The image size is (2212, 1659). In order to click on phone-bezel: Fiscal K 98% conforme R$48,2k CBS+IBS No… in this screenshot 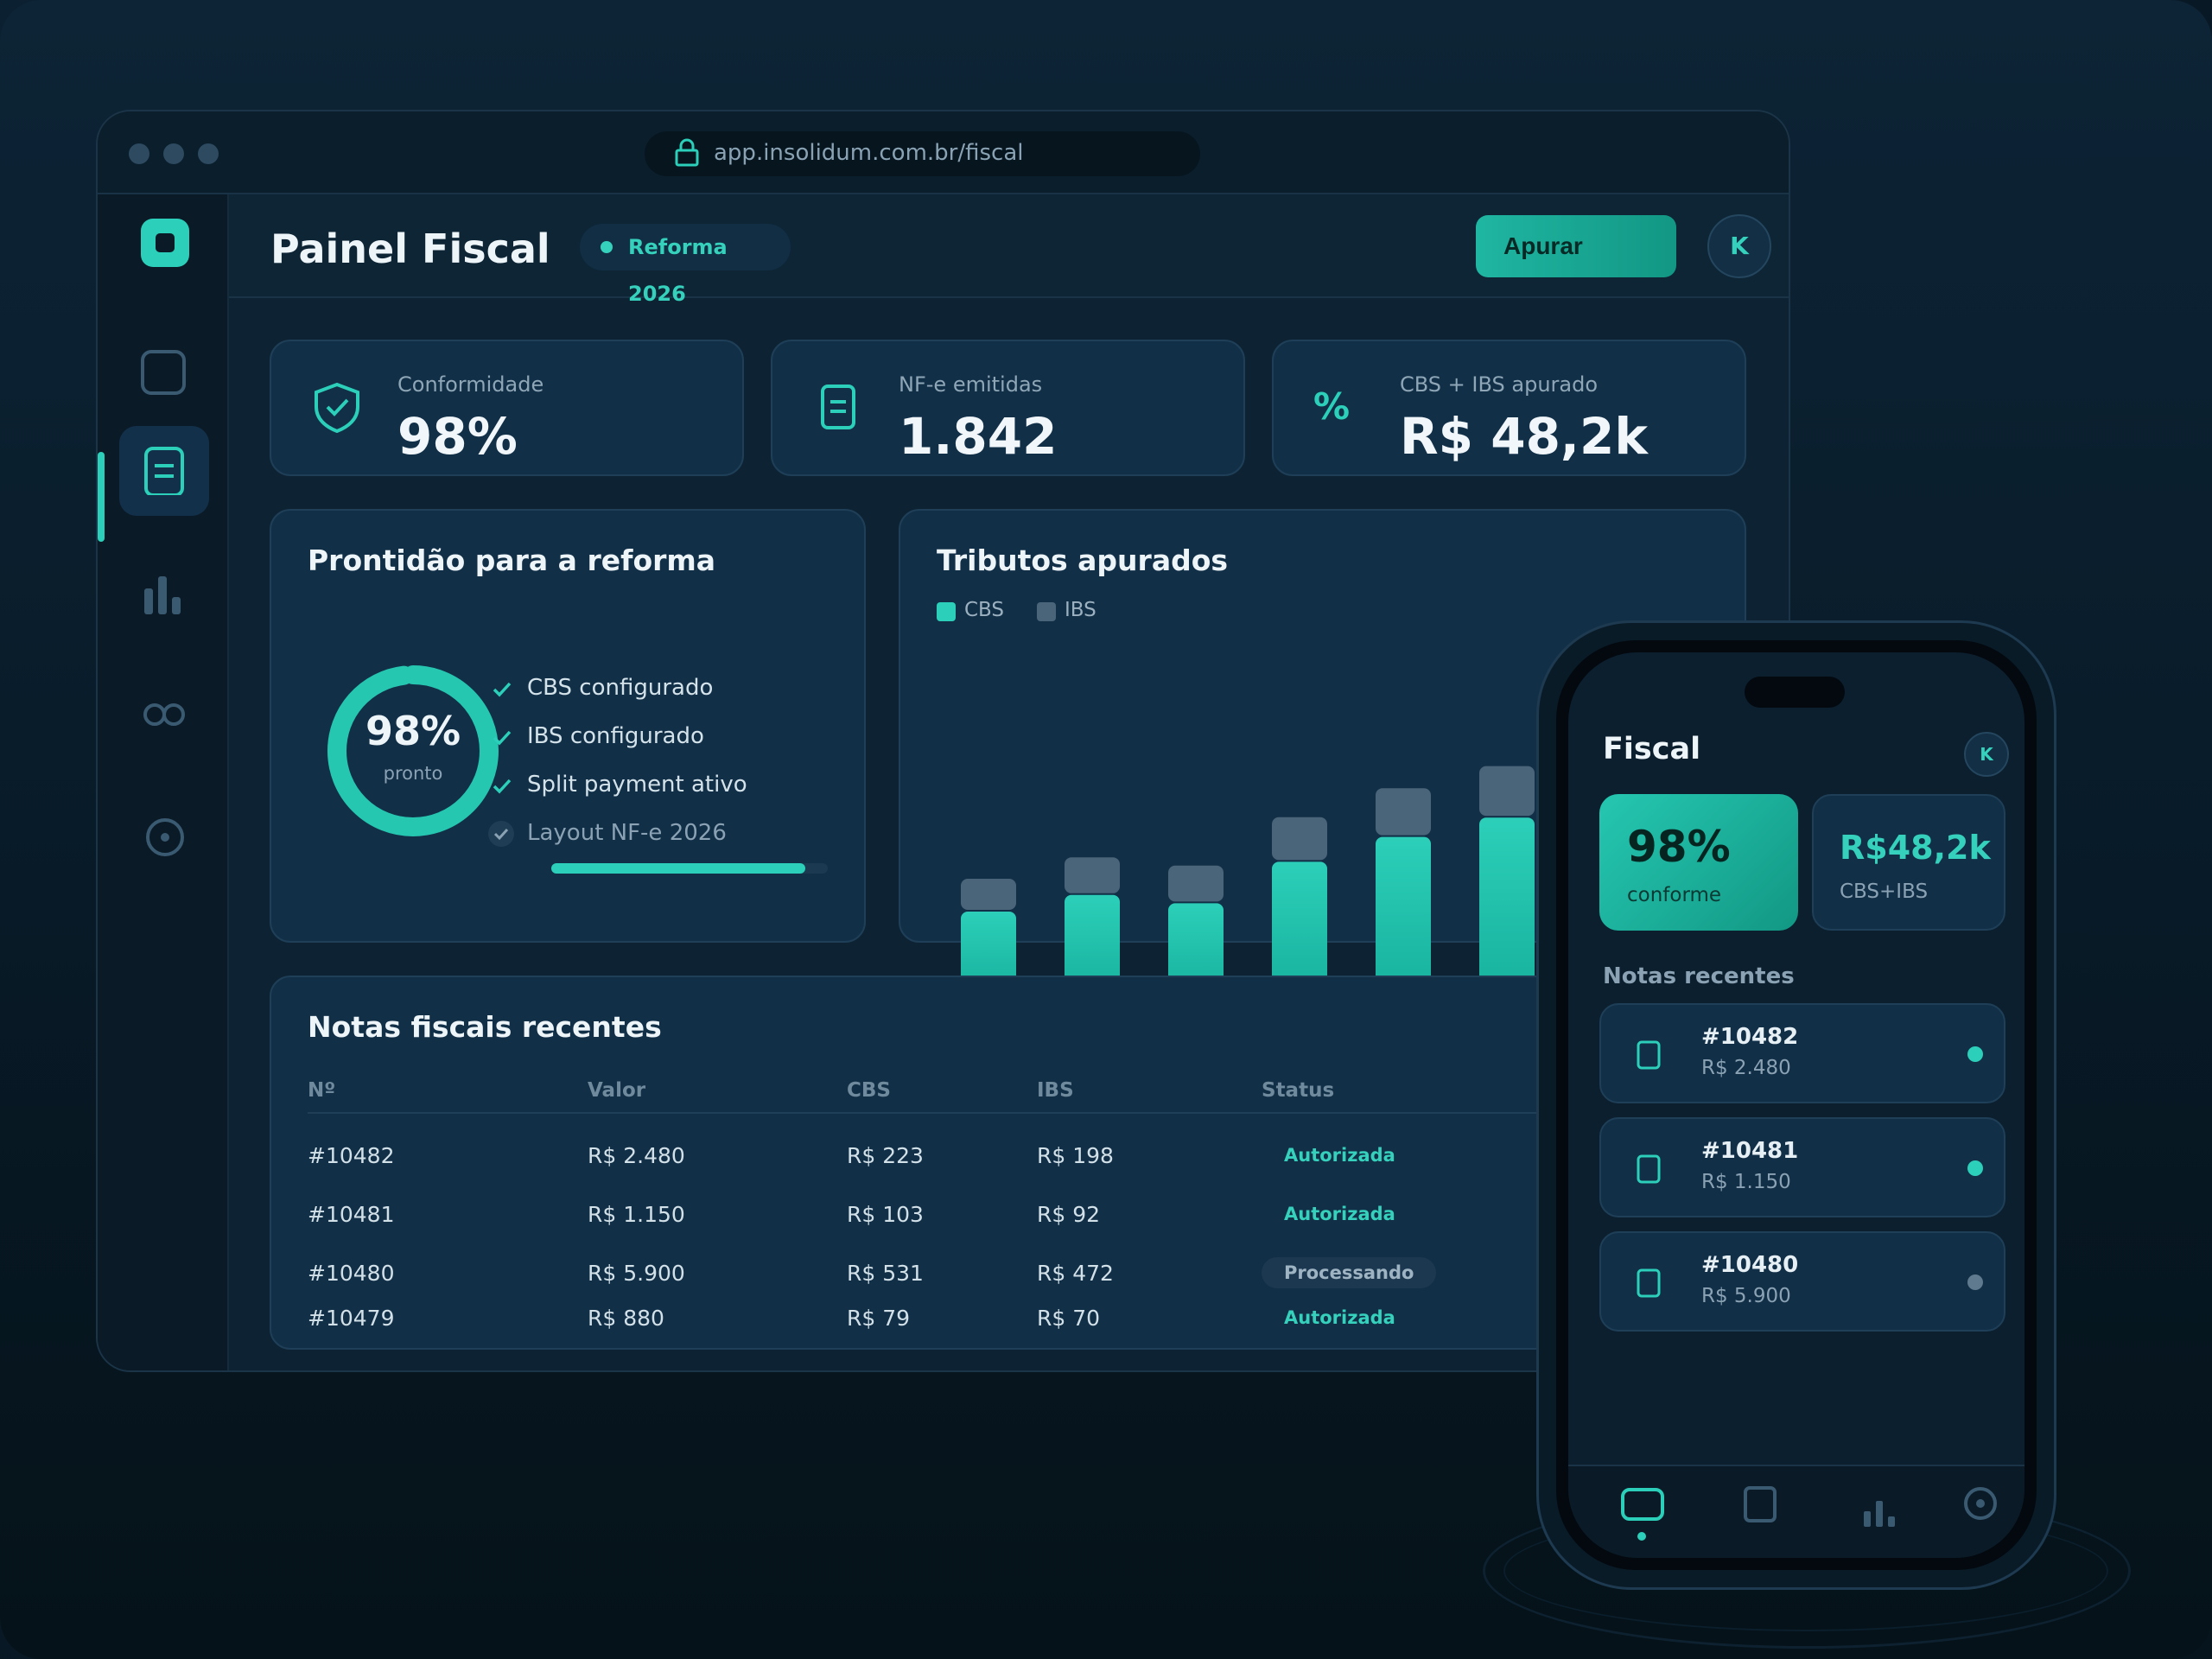, I will do `click(1796, 1105)`.